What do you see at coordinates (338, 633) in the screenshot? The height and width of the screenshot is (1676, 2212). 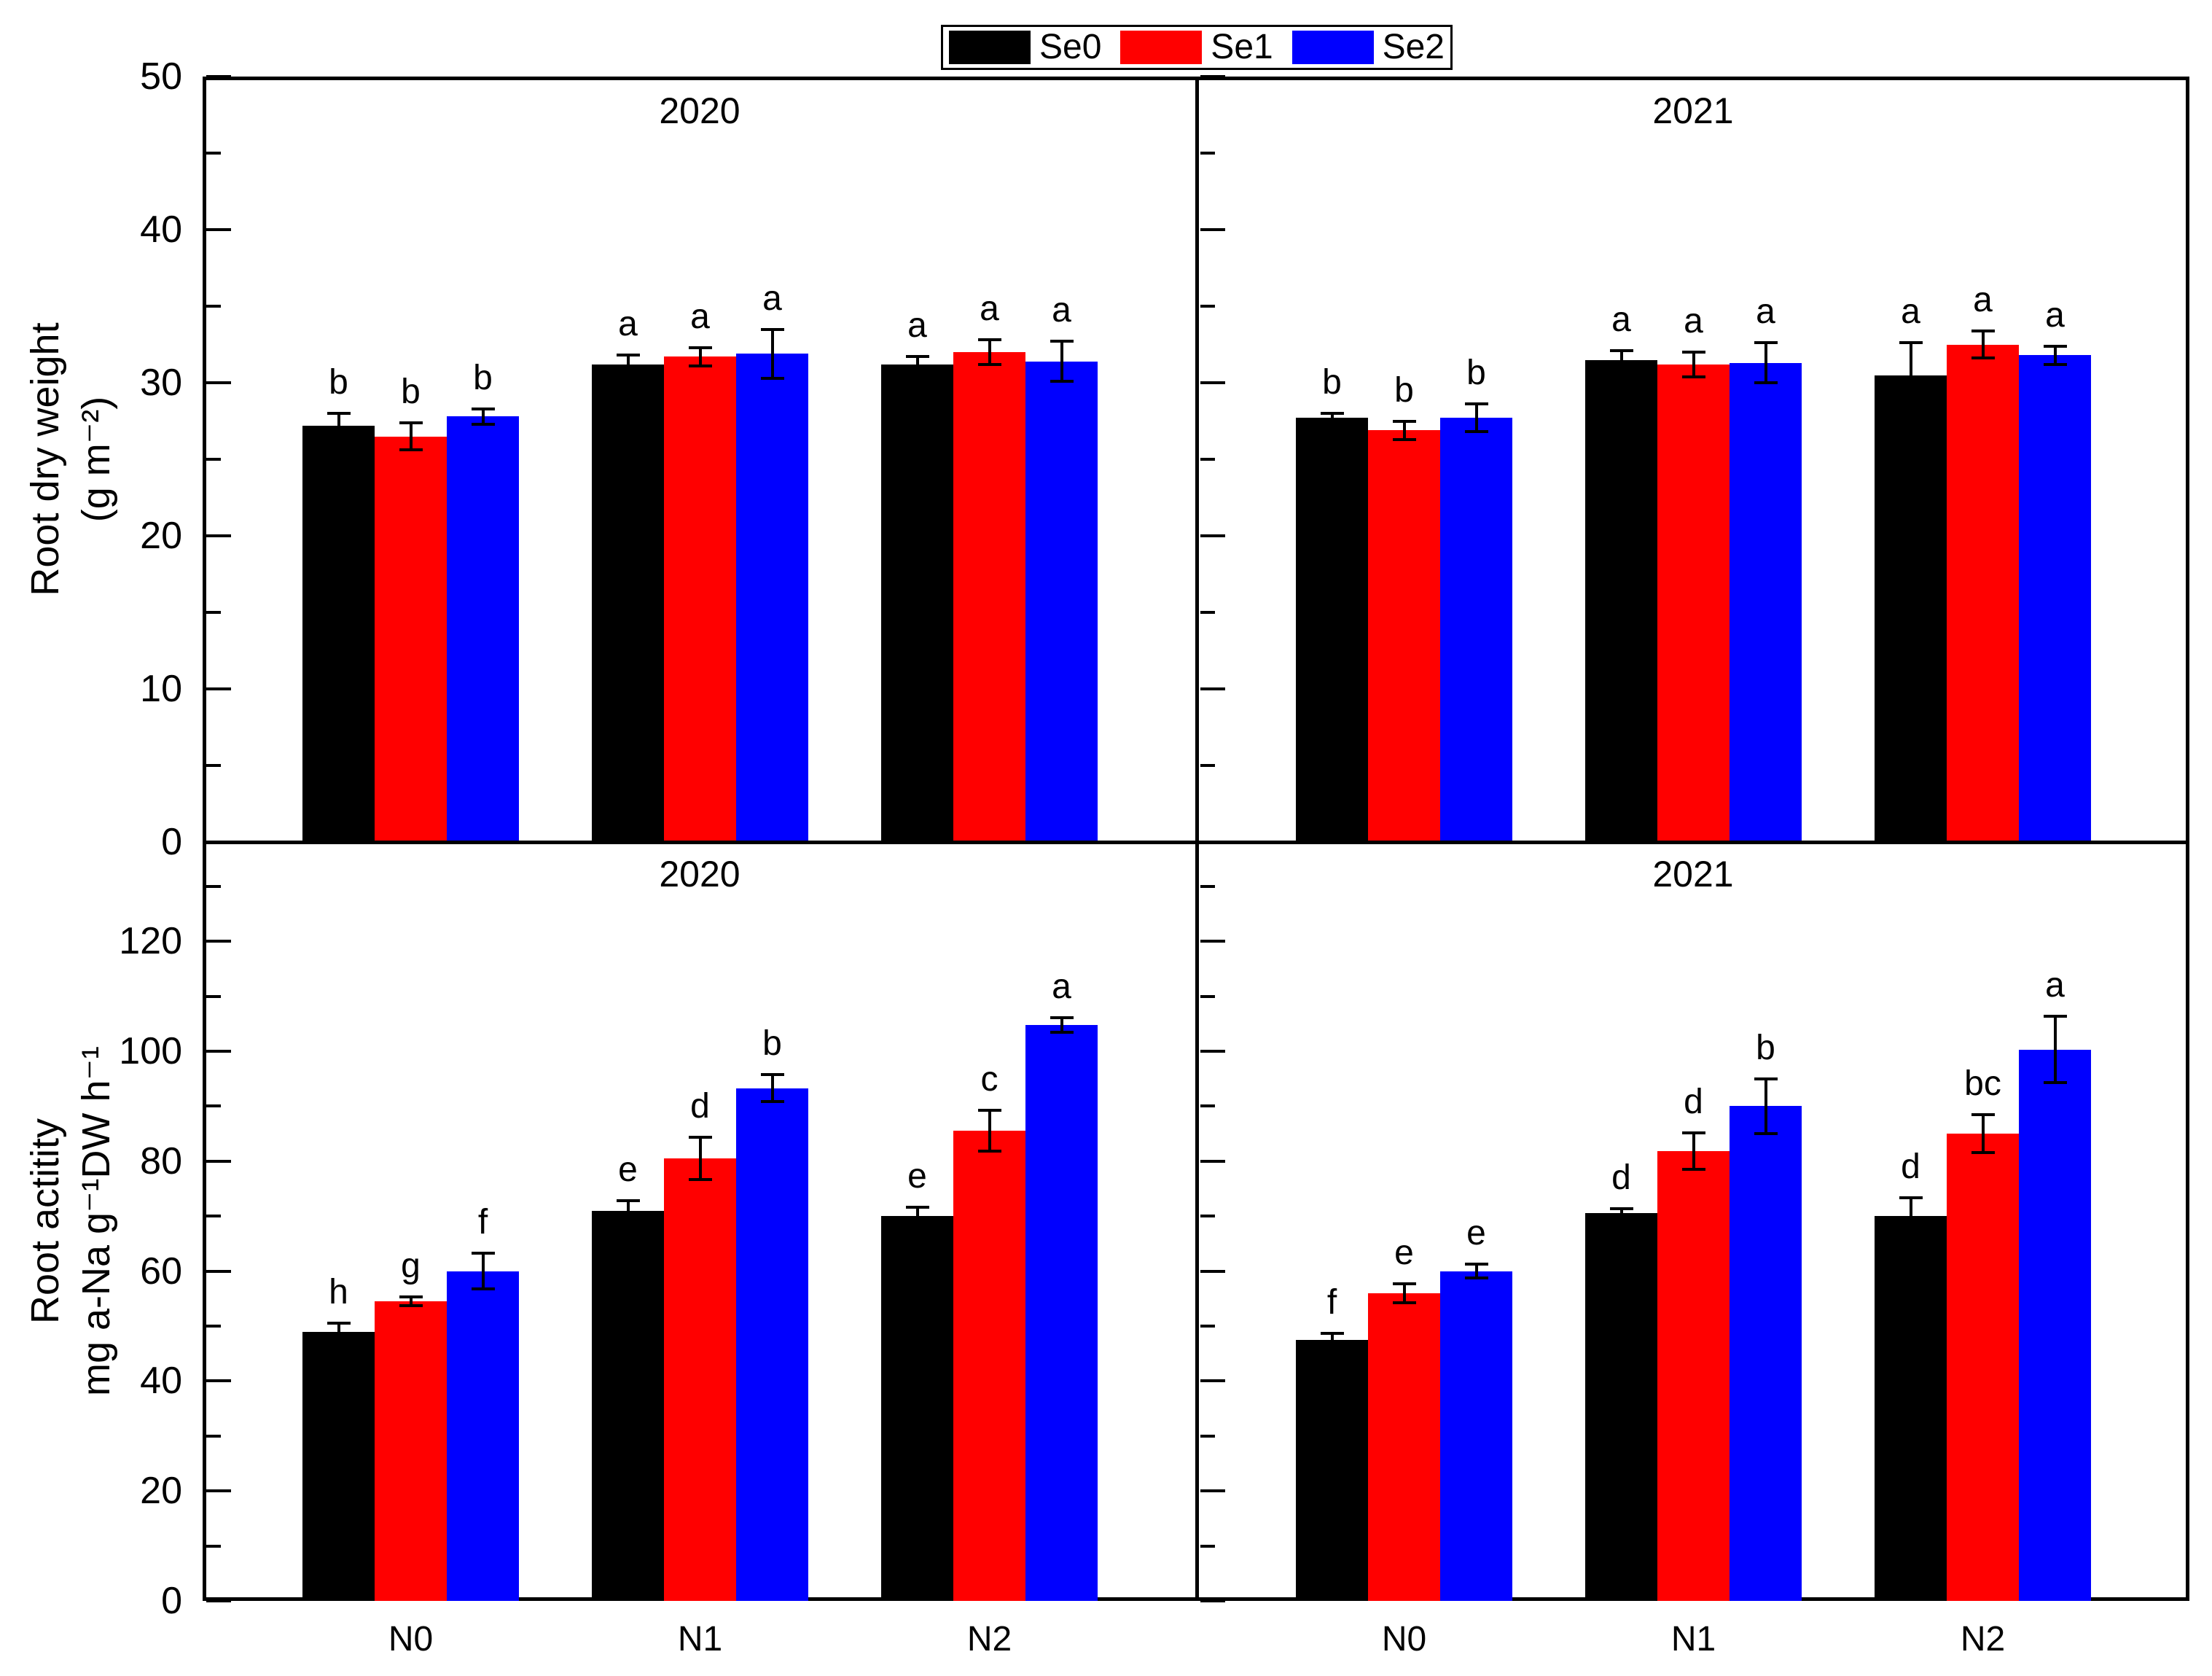 I see `bar-top-left-n0-se0` at bounding box center [338, 633].